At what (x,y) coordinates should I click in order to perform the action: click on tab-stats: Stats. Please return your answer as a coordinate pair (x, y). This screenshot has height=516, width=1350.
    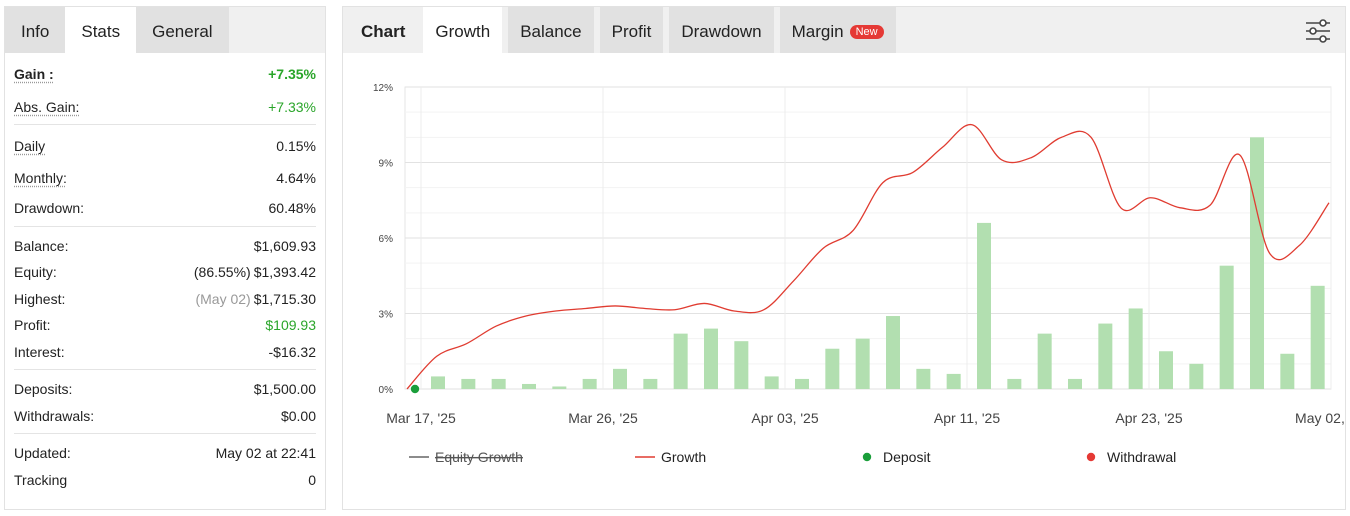
    Looking at the image, I should click on (101, 30).